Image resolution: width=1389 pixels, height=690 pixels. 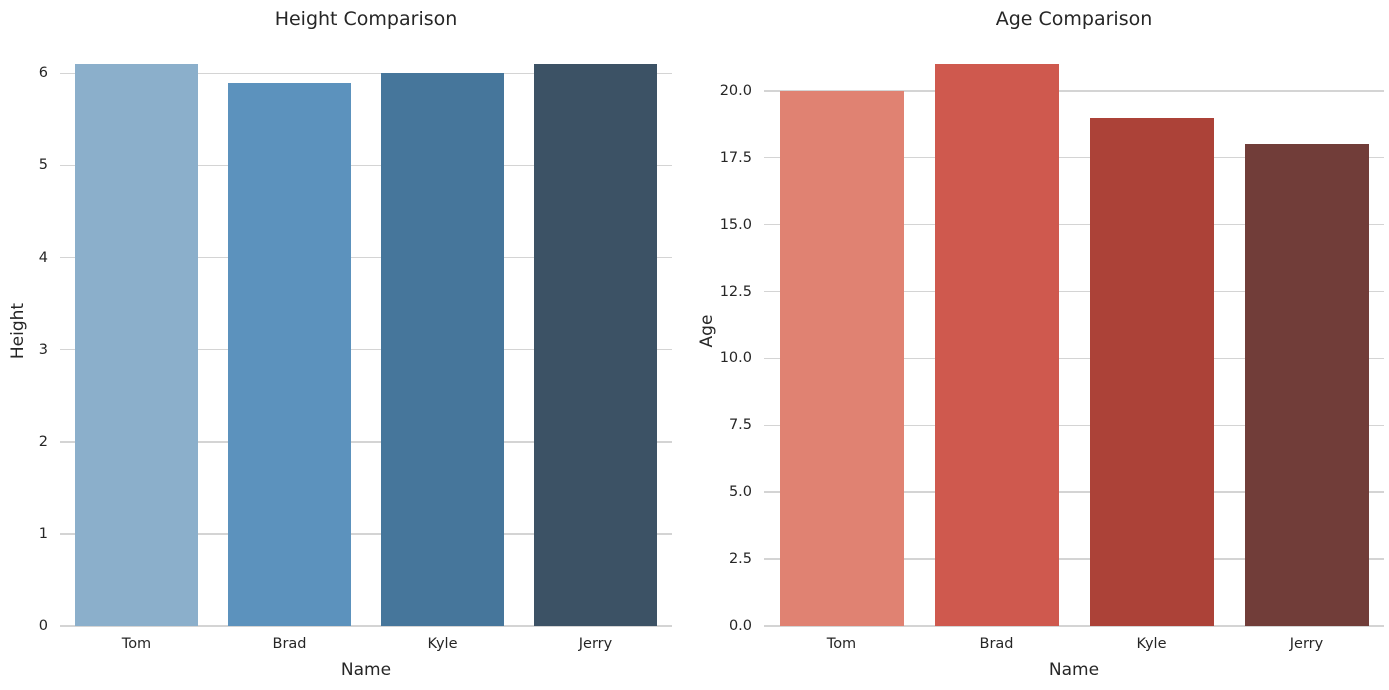 What do you see at coordinates (735, 157) in the screenshot?
I see `y-tick-label: 17.5` at bounding box center [735, 157].